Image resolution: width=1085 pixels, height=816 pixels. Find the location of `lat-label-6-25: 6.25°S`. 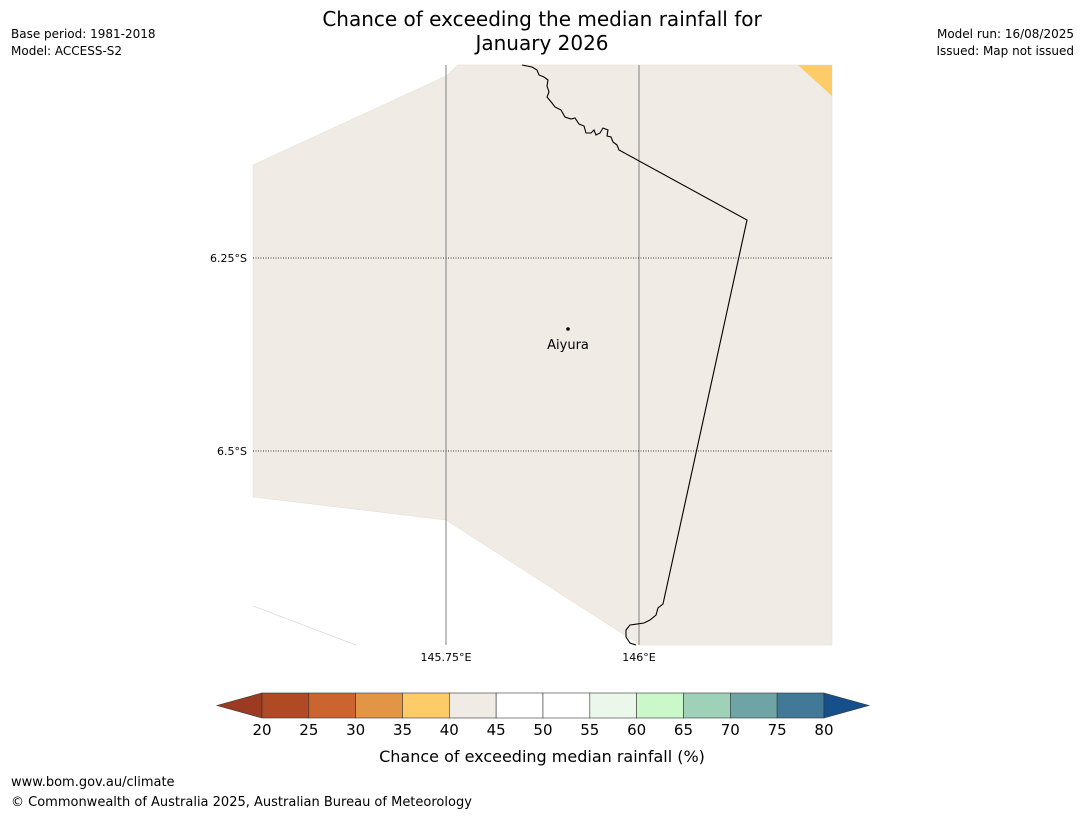

lat-label-6-25: 6.25°S is located at coordinates (228, 258).